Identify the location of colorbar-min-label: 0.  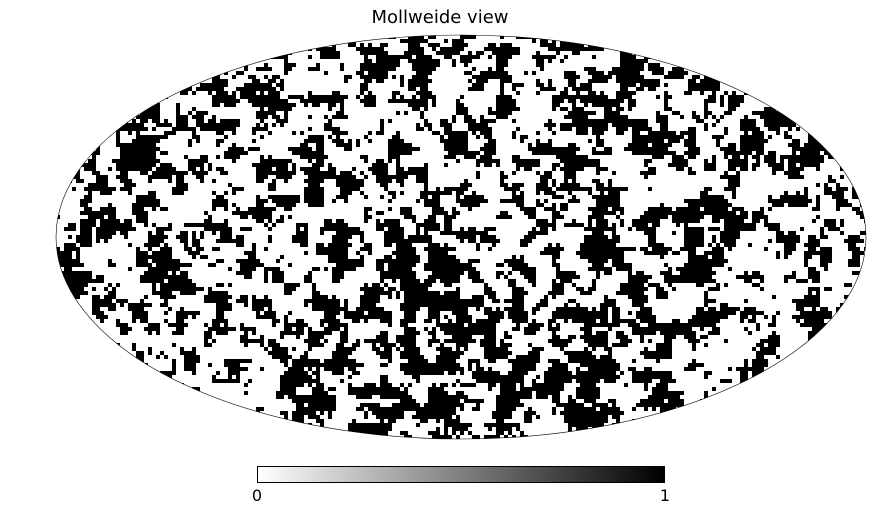
(257, 495).